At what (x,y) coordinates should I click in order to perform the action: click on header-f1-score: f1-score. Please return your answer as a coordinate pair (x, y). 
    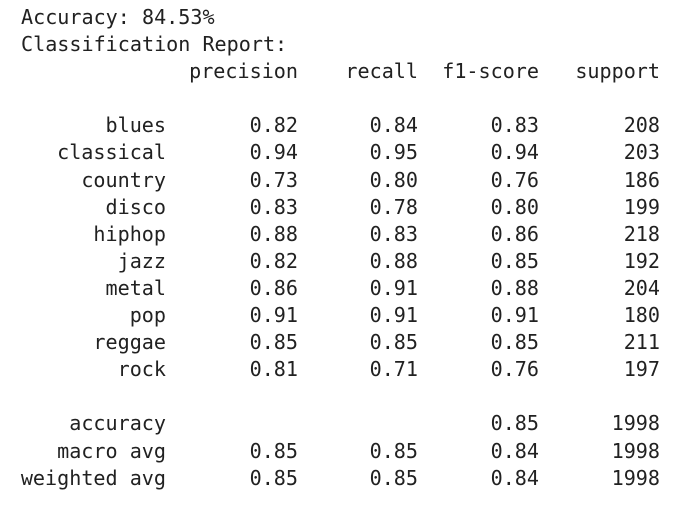
    Looking at the image, I should click on (490, 71).